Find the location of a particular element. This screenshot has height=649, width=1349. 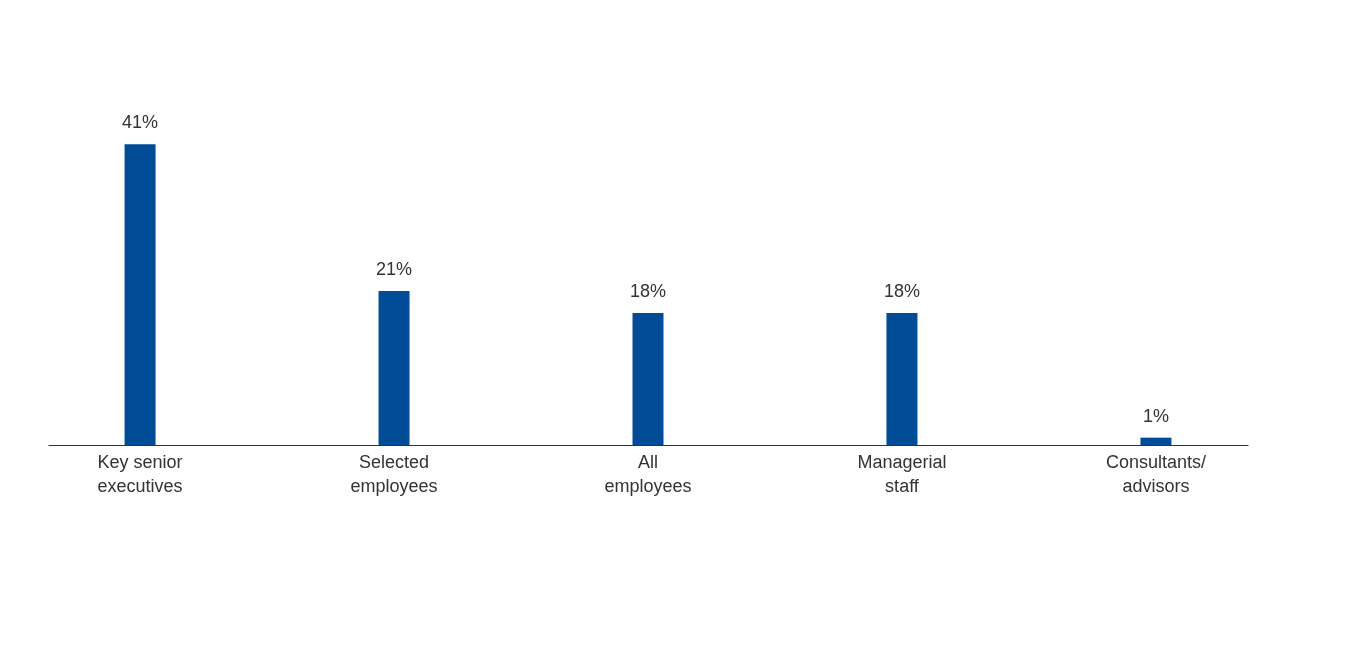

x-tick-label: Consultants/ advisors is located at coordinates (1155, 473).